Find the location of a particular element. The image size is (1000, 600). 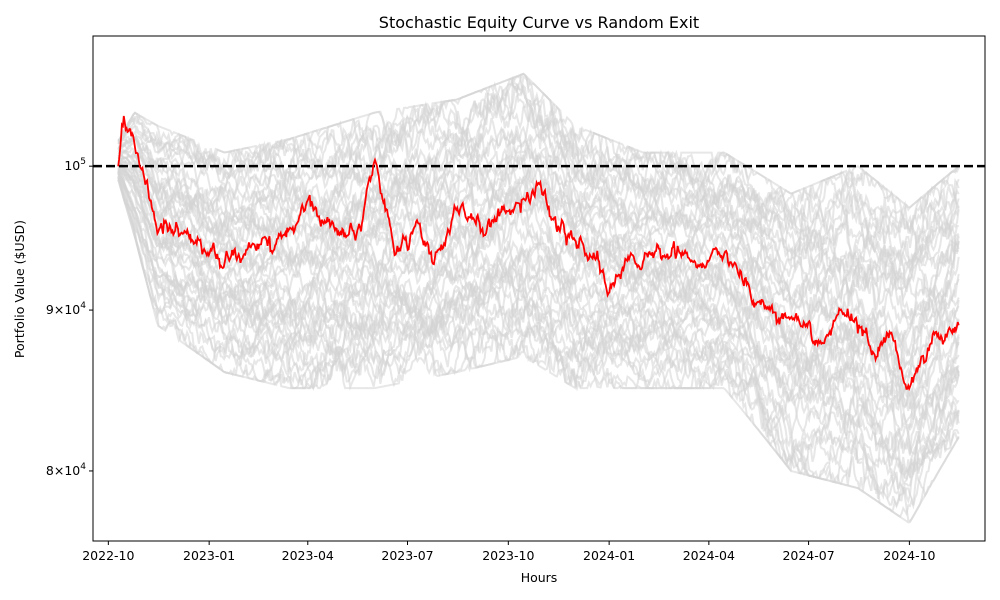

y-axis-label: Portfolio Value ($USD) is located at coordinates (19, 289).